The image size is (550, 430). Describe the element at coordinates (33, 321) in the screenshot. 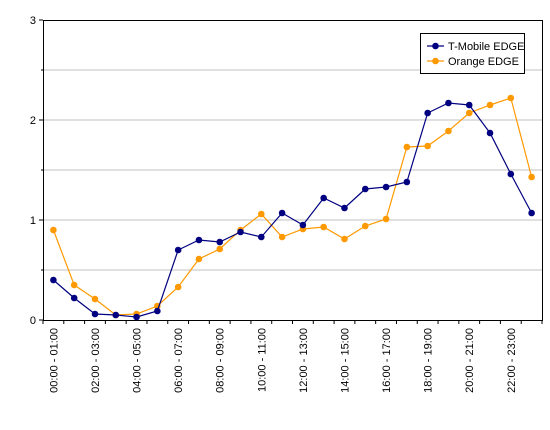

I see `y-tick-label: 0` at that location.